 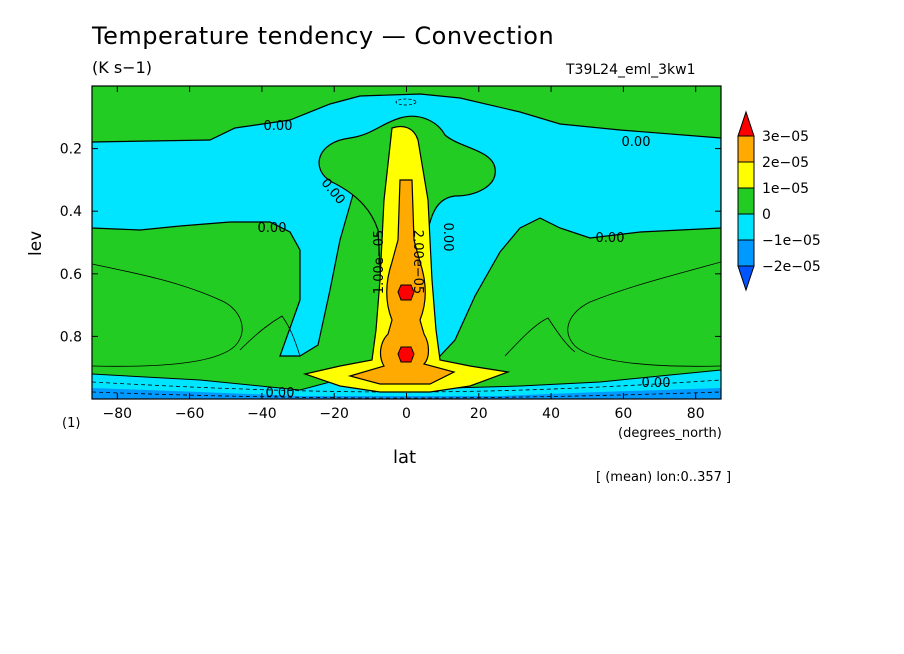 I want to click on x-tick-label: 60, so click(x=623, y=414).